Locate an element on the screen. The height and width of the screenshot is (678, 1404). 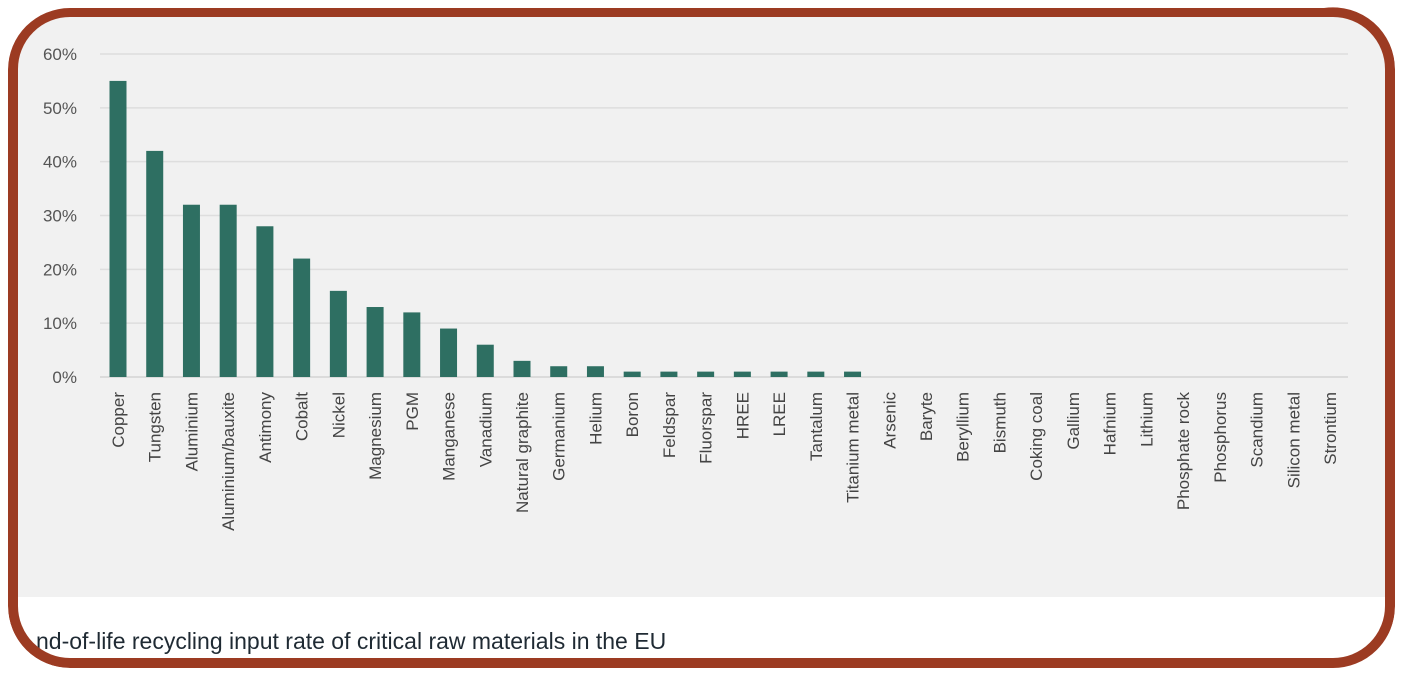
bar-aluminium is located at coordinates (191, 290).